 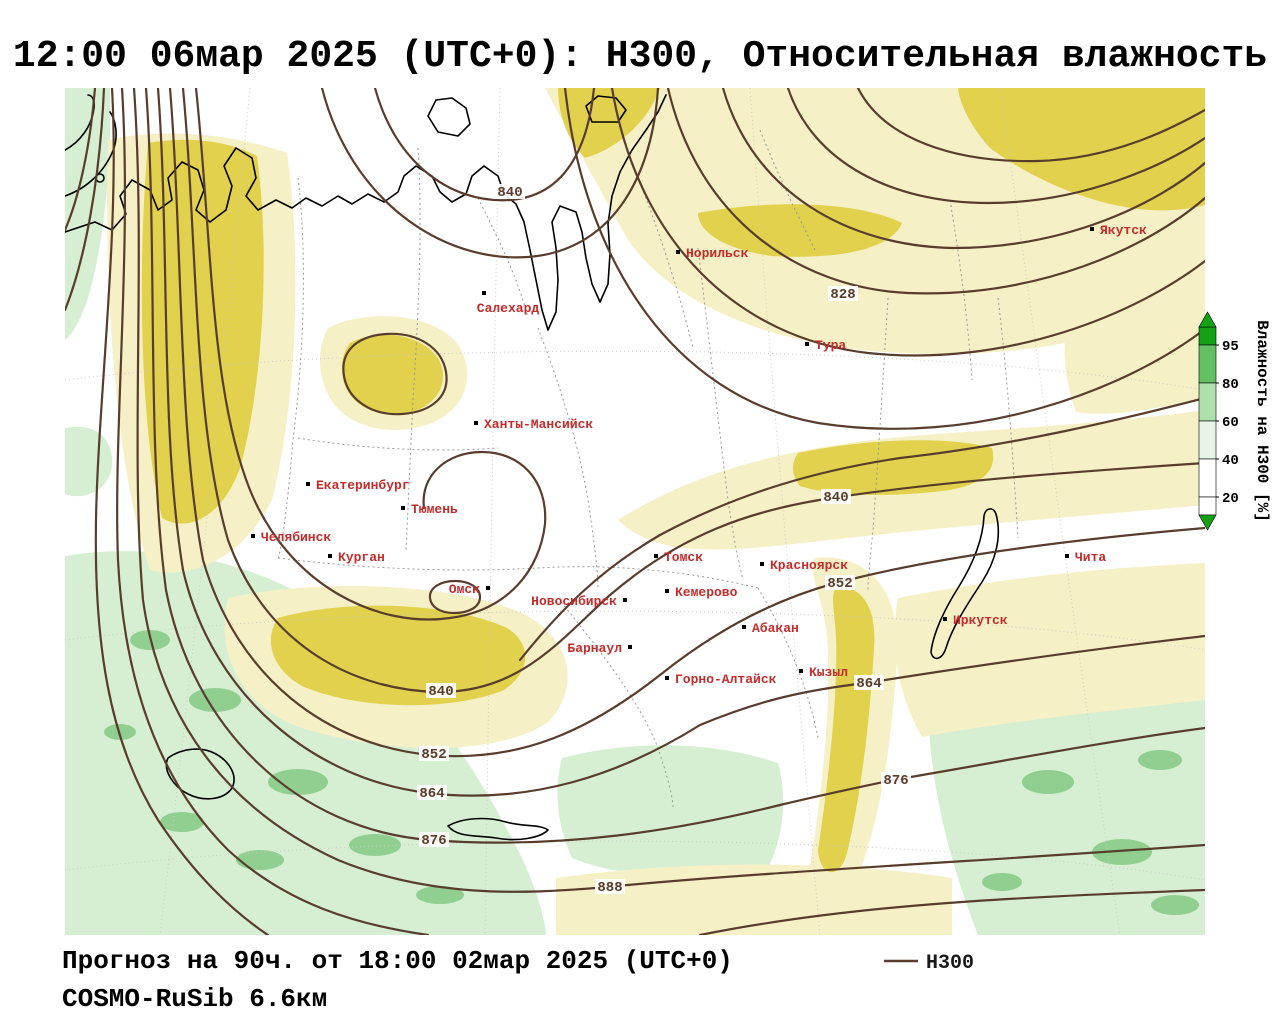 I want to click on city-label: Иркутск, so click(x=980, y=620).